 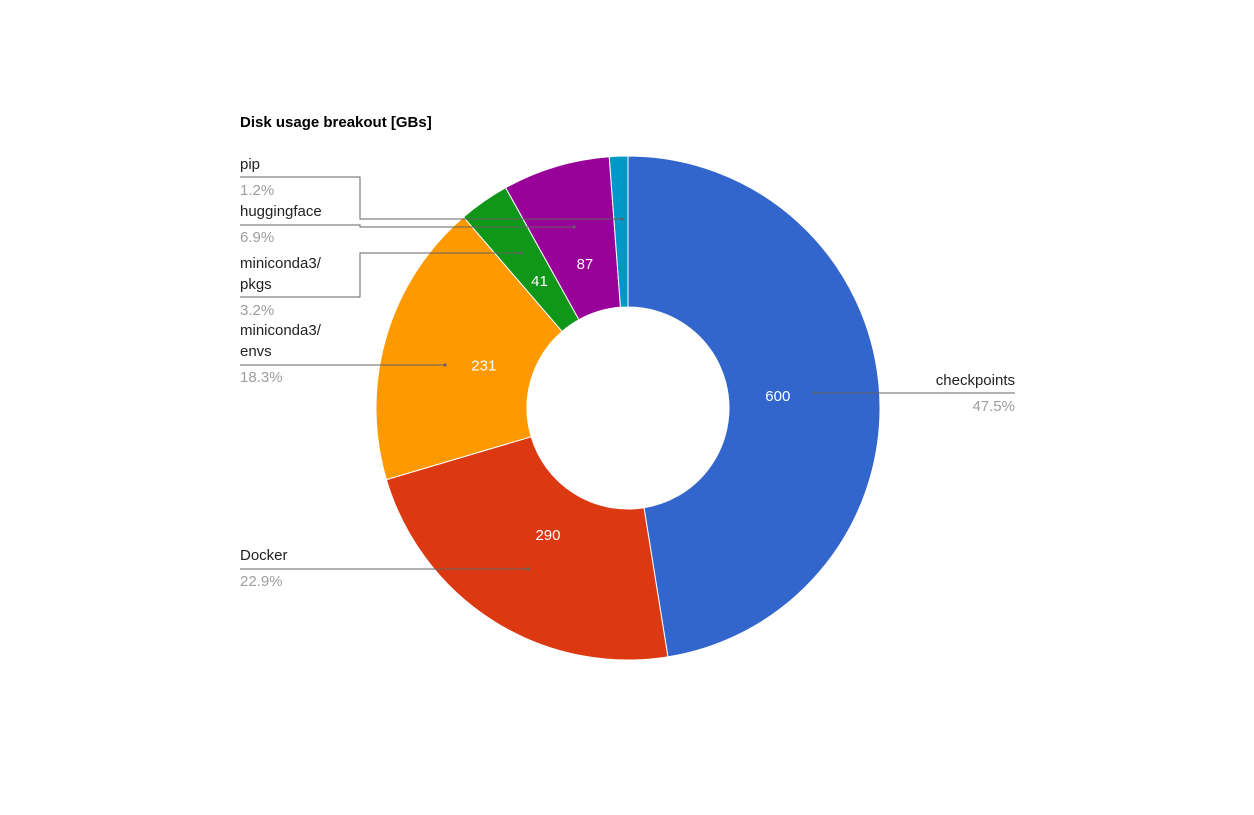 What do you see at coordinates (521, 253) in the screenshot?
I see `leader-dot-miniconda3-pkgs` at bounding box center [521, 253].